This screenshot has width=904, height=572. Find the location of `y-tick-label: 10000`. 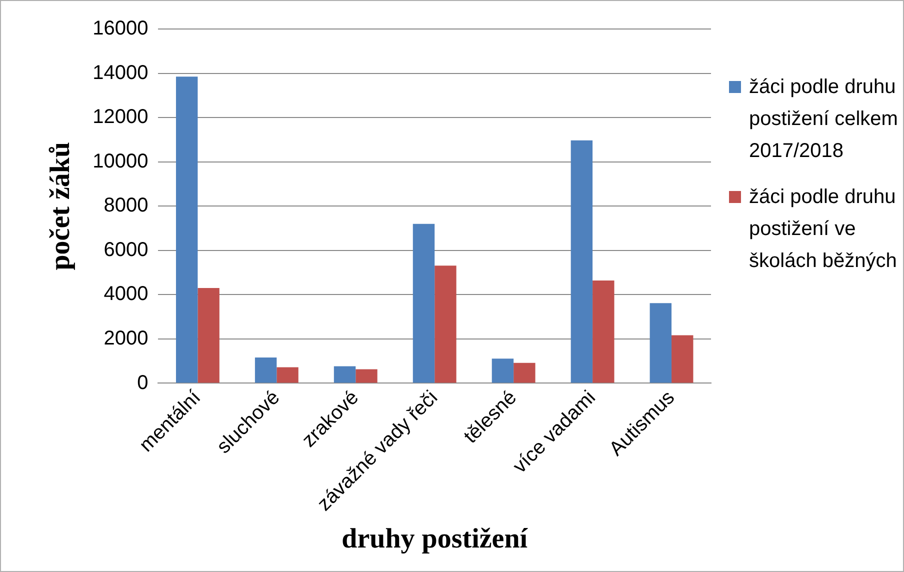

y-tick-label: 10000 is located at coordinates (120, 161).